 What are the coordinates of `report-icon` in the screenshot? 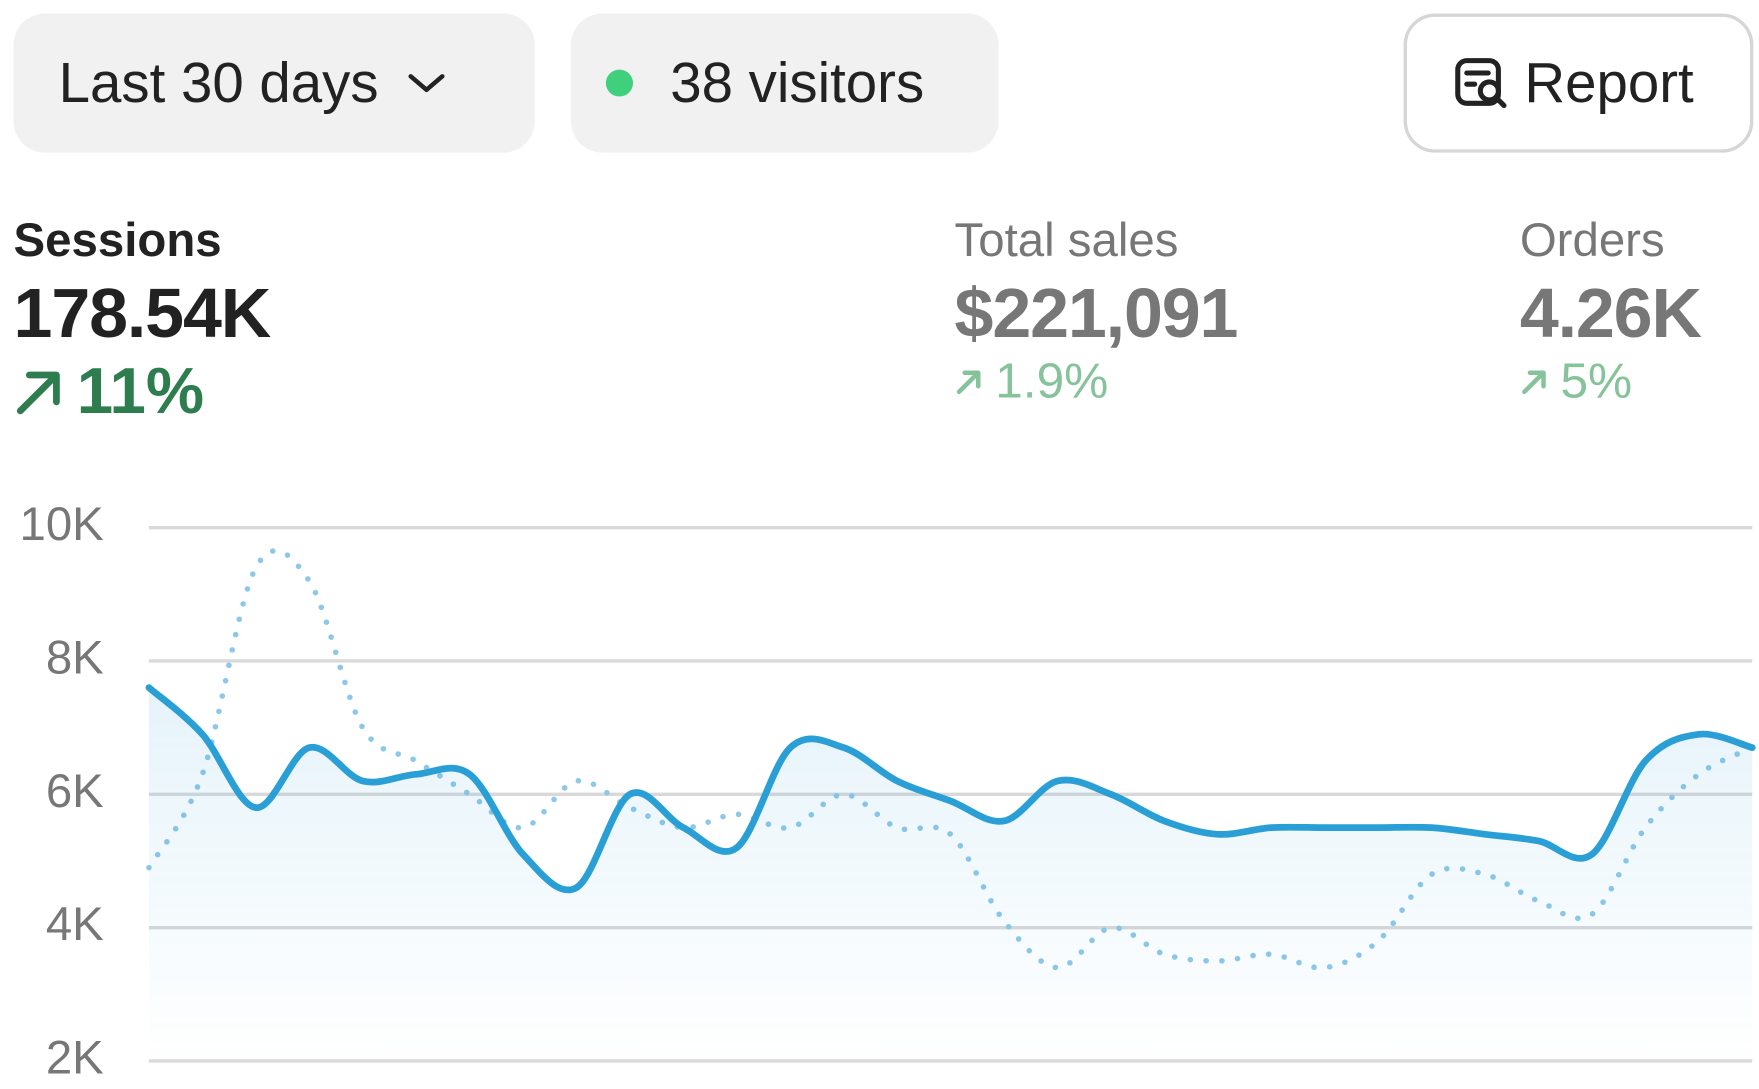 It's located at (1481, 83).